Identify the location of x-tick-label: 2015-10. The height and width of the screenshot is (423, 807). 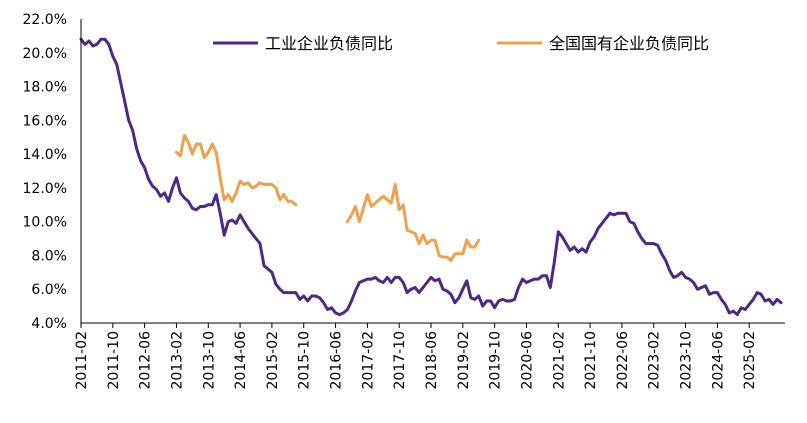
(305, 360).